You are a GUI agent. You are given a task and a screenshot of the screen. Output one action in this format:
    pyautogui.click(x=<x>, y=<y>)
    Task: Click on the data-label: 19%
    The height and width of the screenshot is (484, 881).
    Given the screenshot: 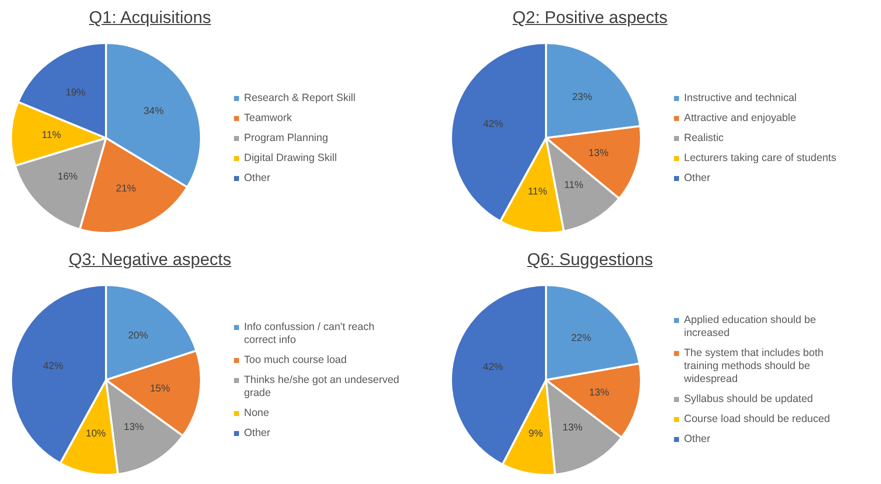 What is the action you would take?
    pyautogui.click(x=76, y=92)
    